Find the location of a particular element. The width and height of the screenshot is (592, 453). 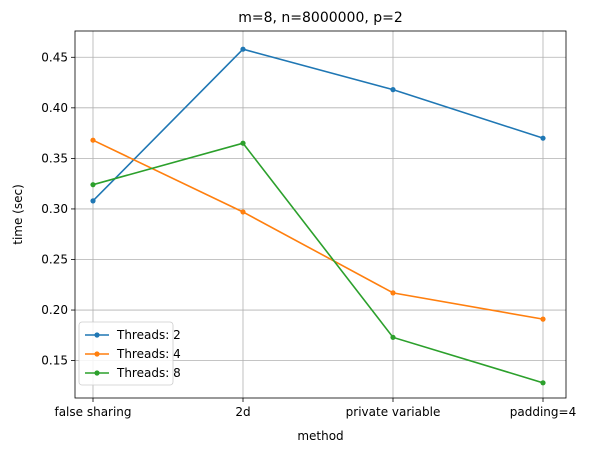

x-axis: false sharing 2d private variable padding=4 is located at coordinates (315, 408).